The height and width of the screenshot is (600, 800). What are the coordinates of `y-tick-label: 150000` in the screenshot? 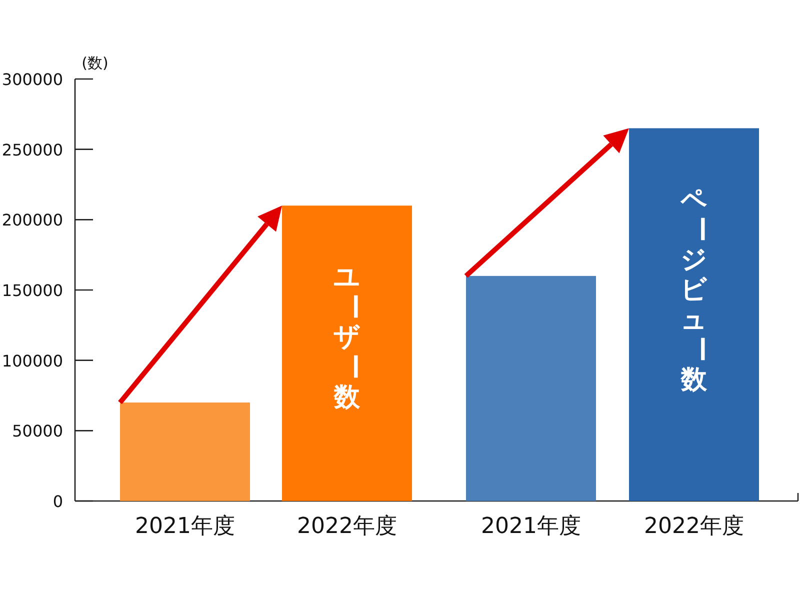 It's located at (32, 290).